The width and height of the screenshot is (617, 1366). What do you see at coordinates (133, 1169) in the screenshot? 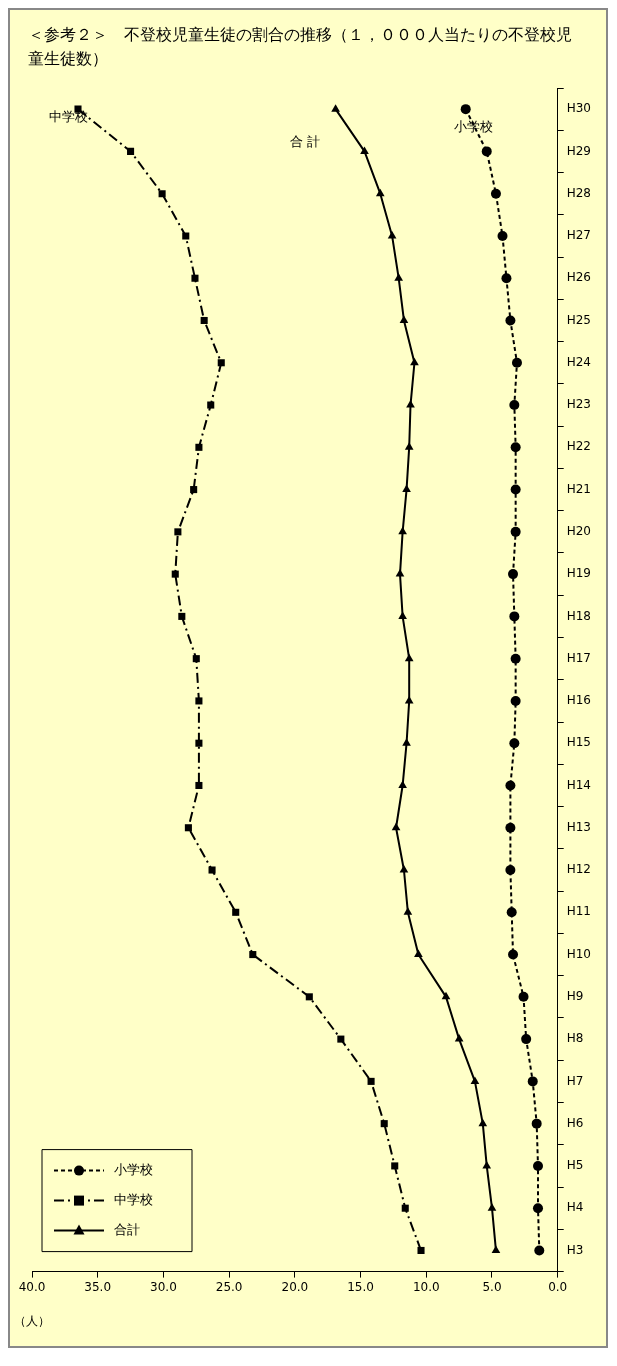
I see `legend-label: 小学校` at bounding box center [133, 1169].